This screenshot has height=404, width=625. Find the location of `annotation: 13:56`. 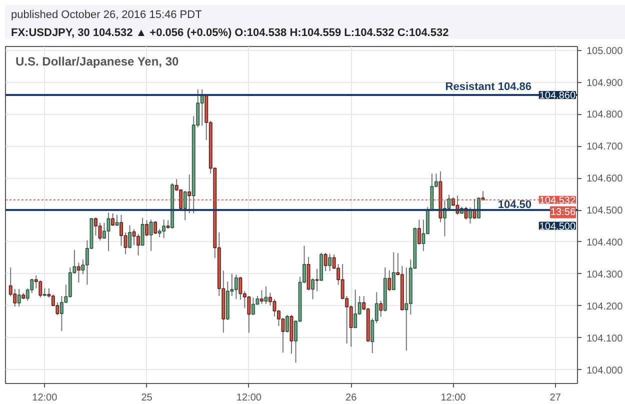

annotation: 13:56 is located at coordinates (563, 212).